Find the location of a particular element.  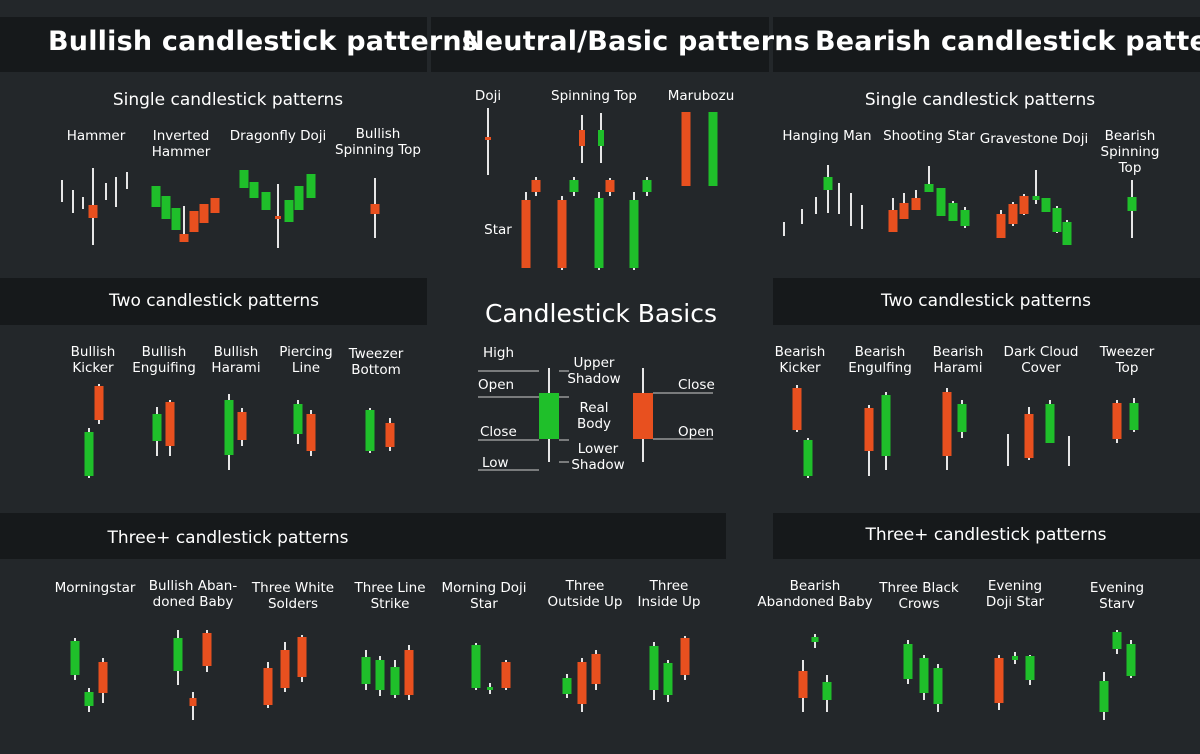

bullish-spinning-top-body is located at coordinates (375, 209).